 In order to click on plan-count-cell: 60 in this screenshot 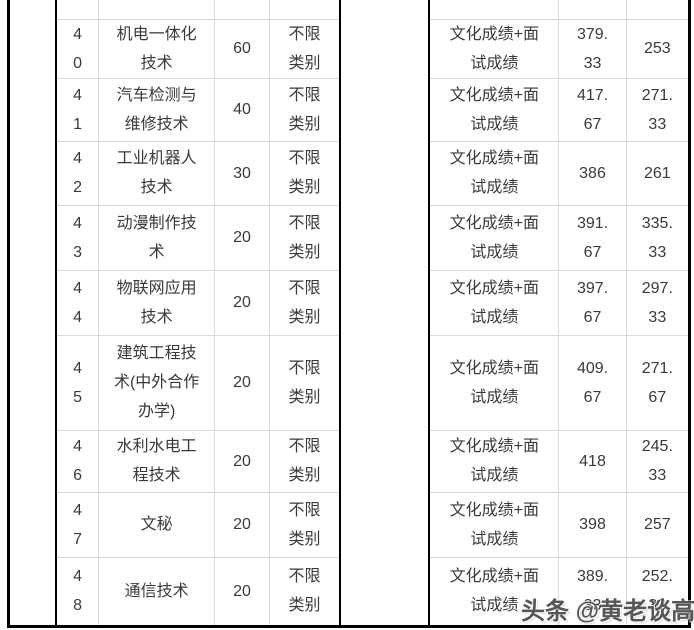, I will do `click(241, 48)`.